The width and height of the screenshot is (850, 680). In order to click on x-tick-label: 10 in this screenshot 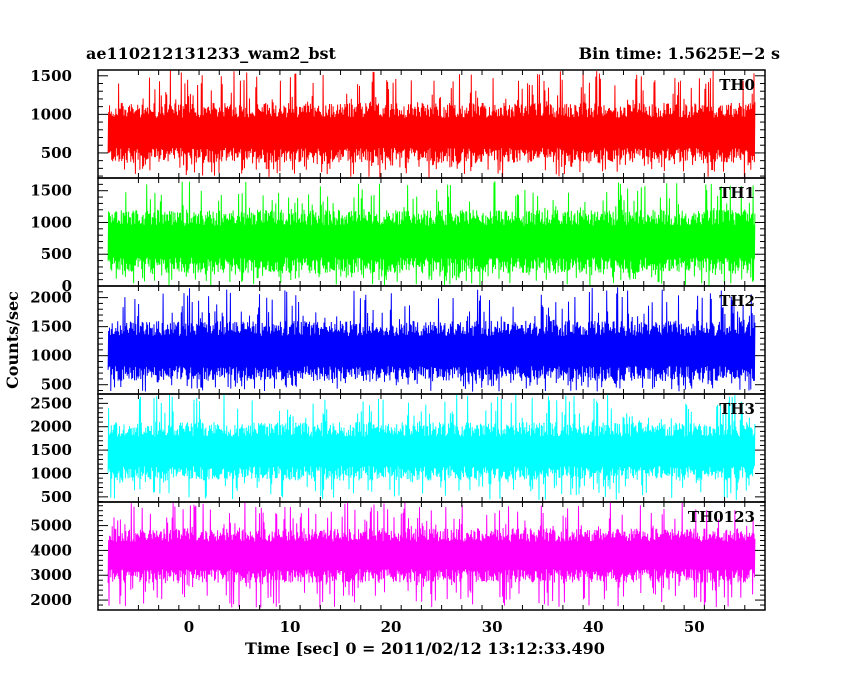, I will do `click(290, 627)`.